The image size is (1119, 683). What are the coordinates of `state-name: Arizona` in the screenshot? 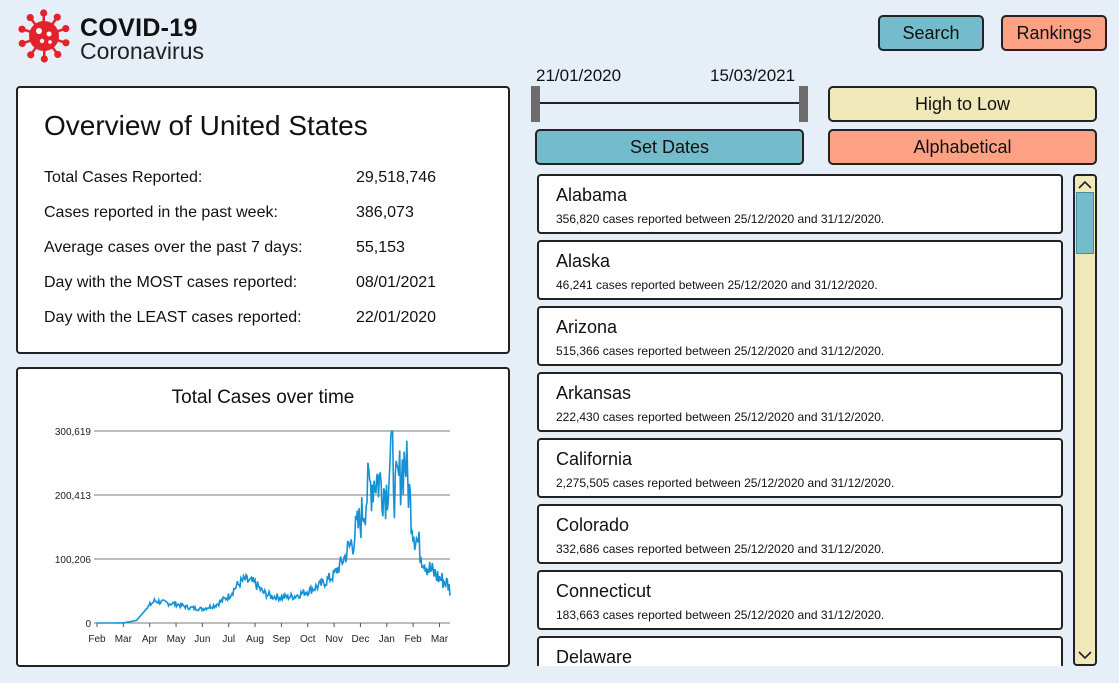 It's located at (587, 327).